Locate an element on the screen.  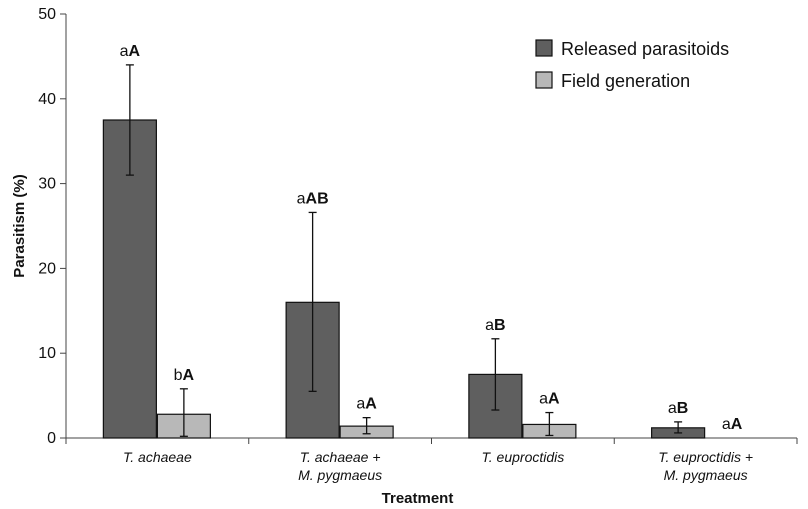
y-tick-label: 30 is located at coordinates (47, 184).